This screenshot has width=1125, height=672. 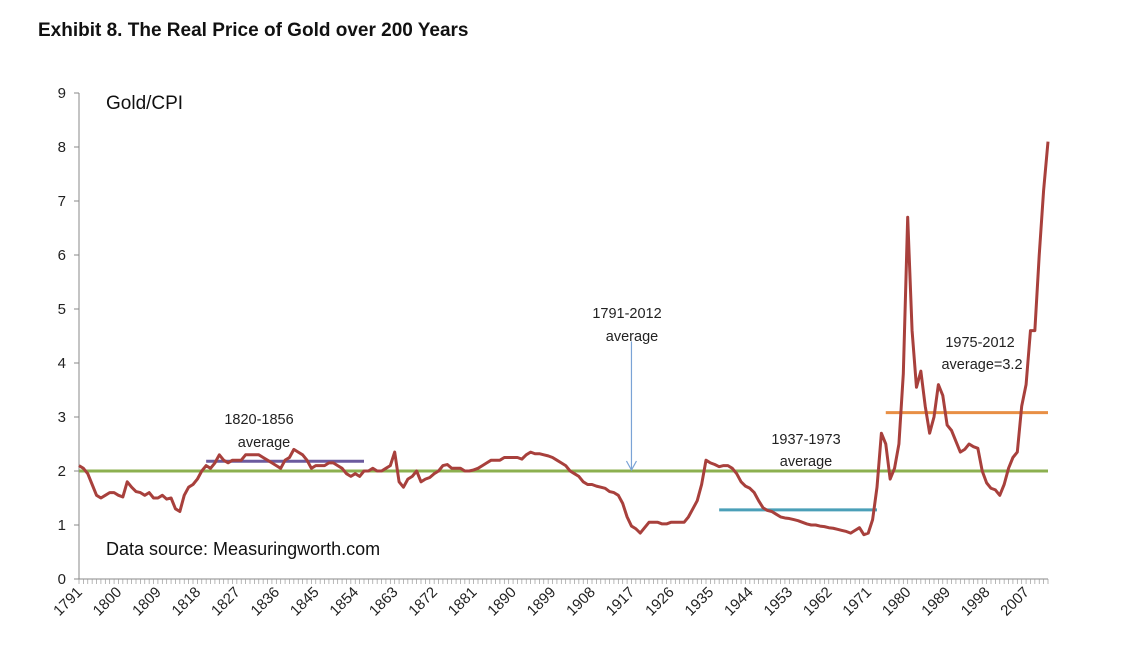 I want to click on x-tick-label: 1863, so click(x=384, y=602).